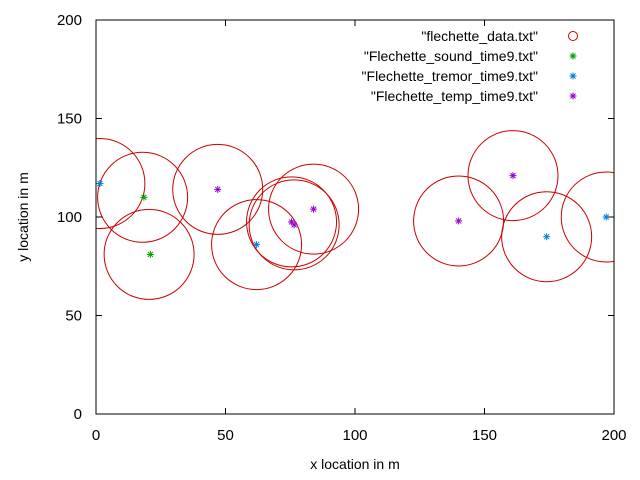 Image resolution: width=640 pixels, height=480 pixels. Describe the element at coordinates (78, 414) in the screenshot. I see `y-tick-label-0: 0` at that location.